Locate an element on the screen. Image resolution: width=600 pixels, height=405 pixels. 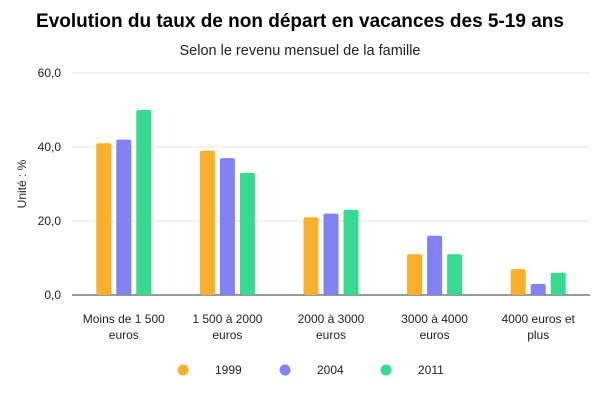
x-tick-label: 1 500 à 2000 is located at coordinates (227, 319).